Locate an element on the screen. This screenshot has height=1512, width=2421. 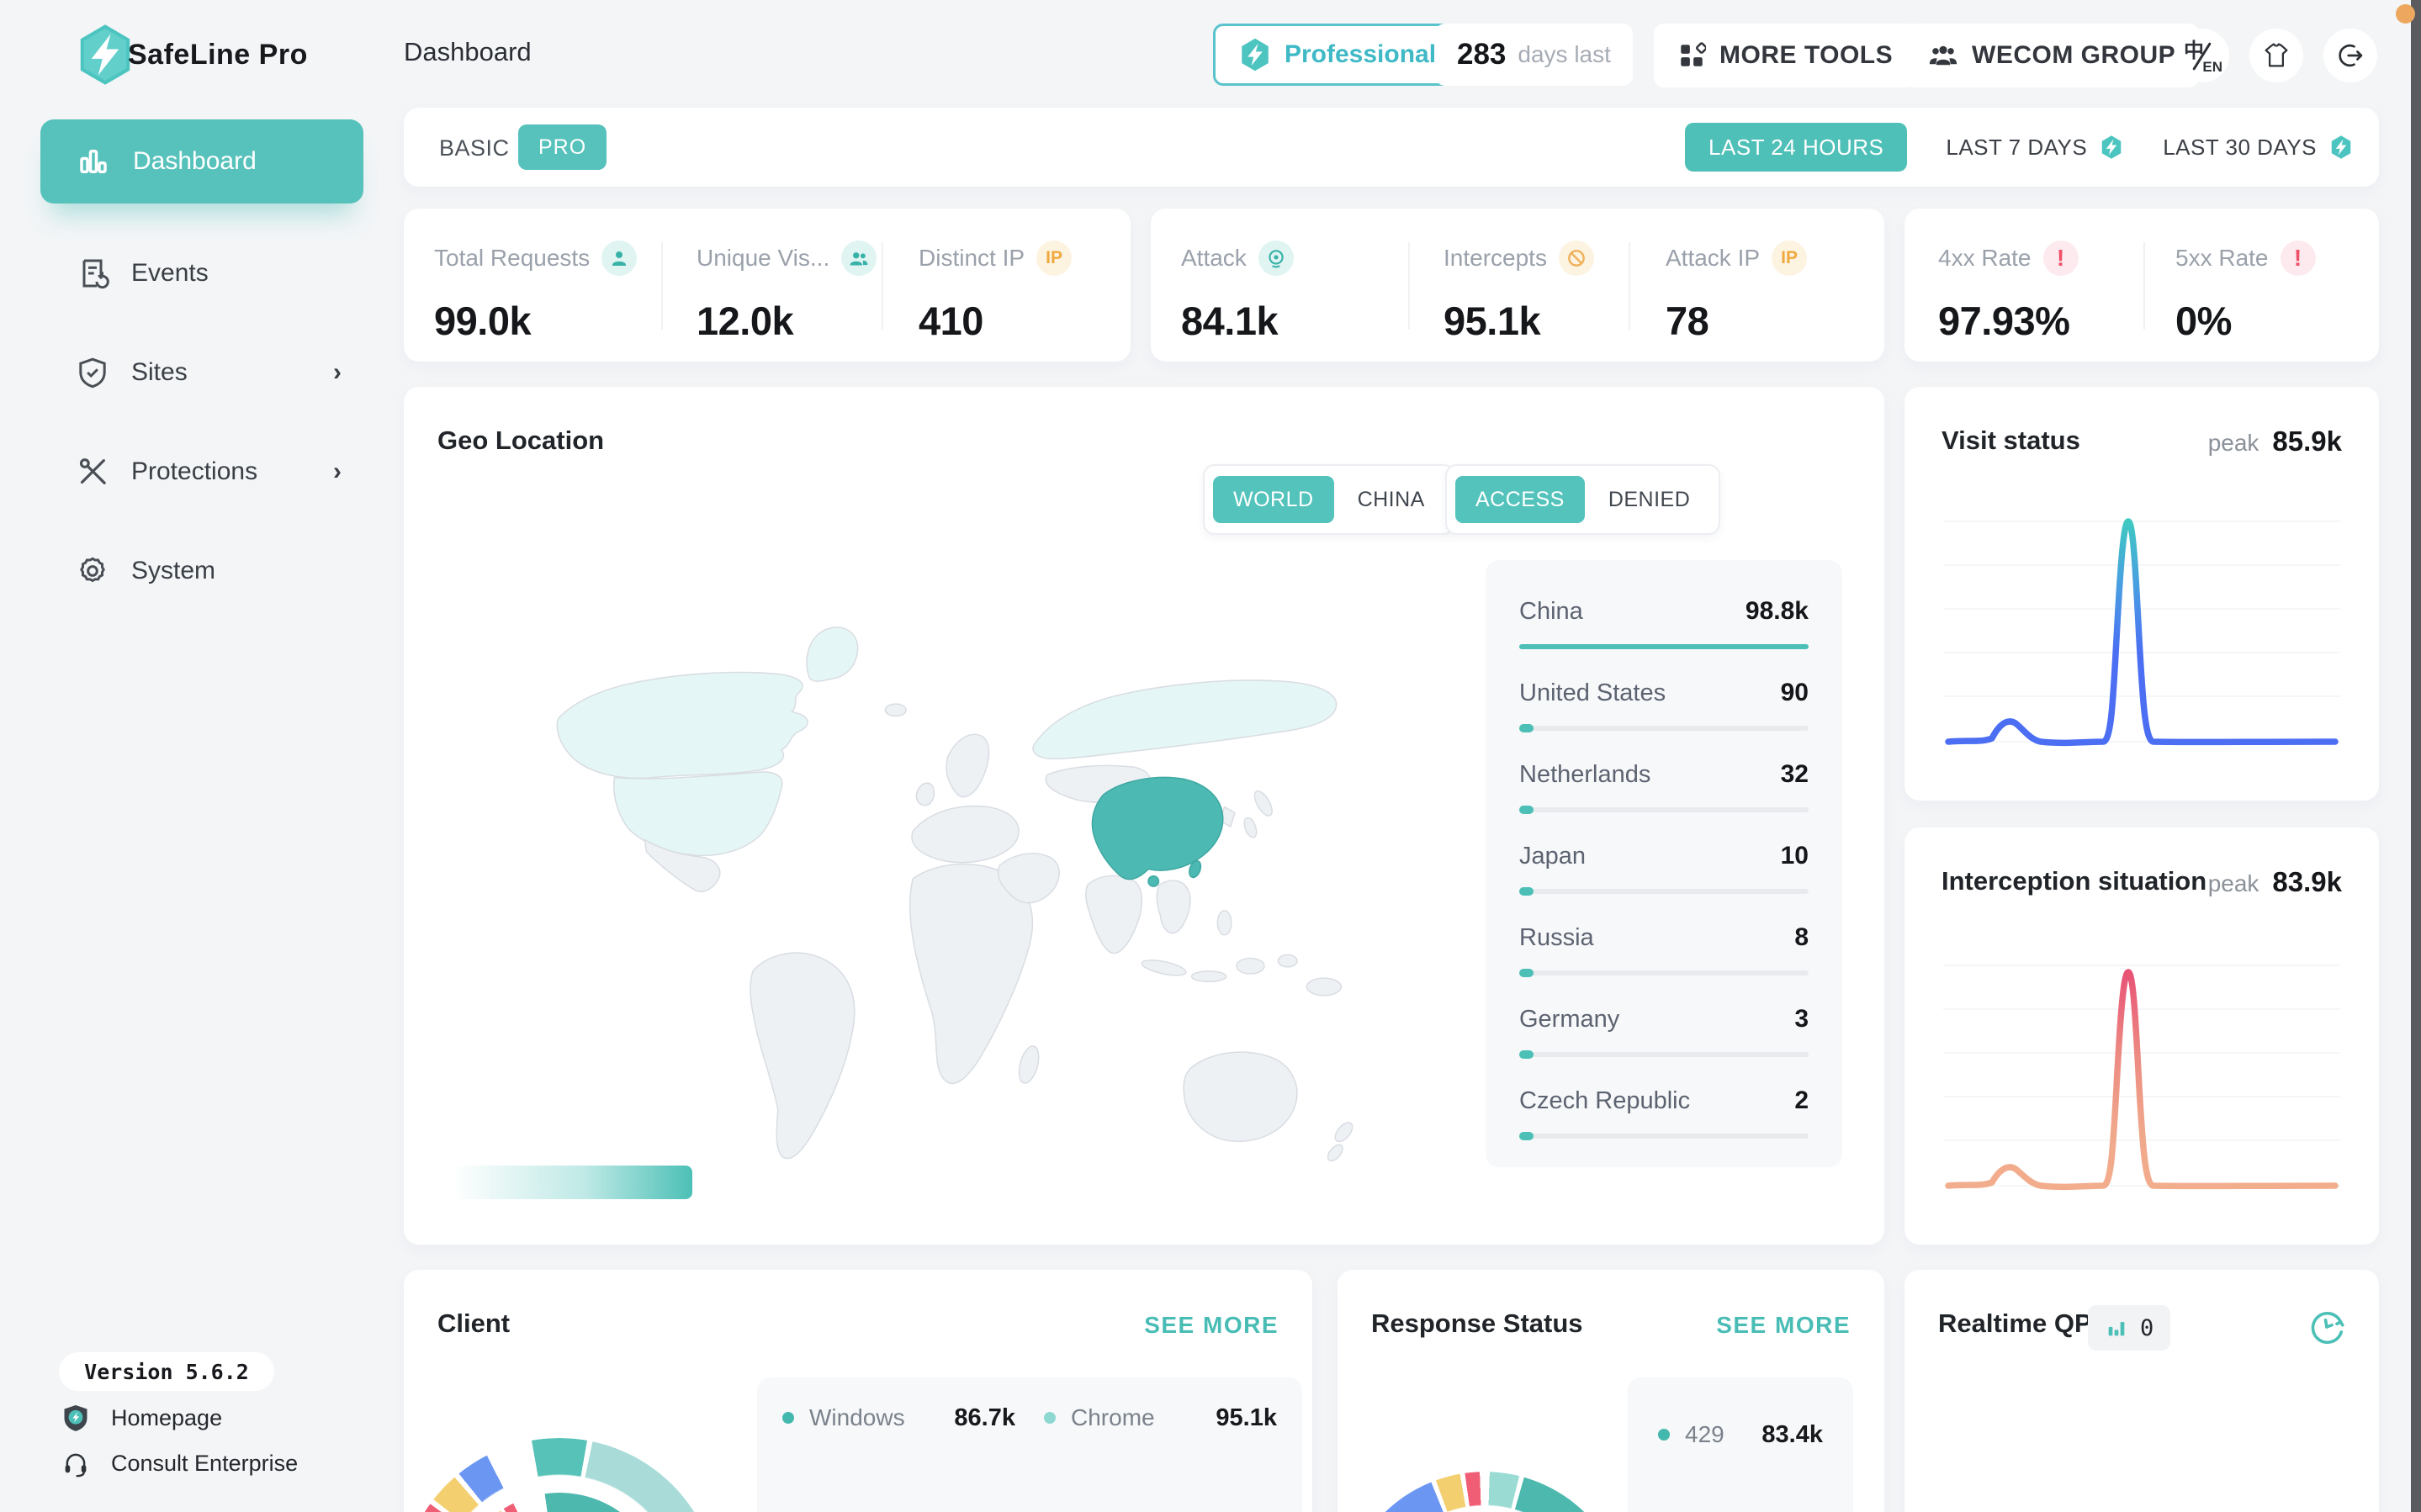
map-taiwan is located at coordinates (1196, 869).